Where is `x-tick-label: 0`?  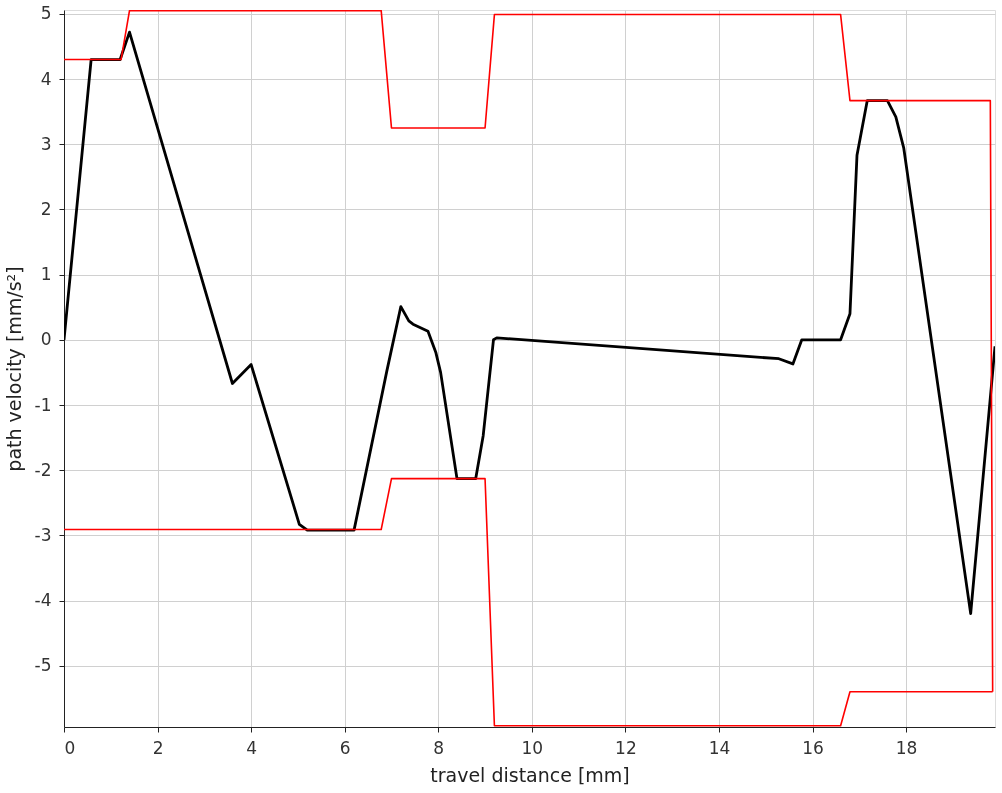 x-tick-label: 0 is located at coordinates (70, 747).